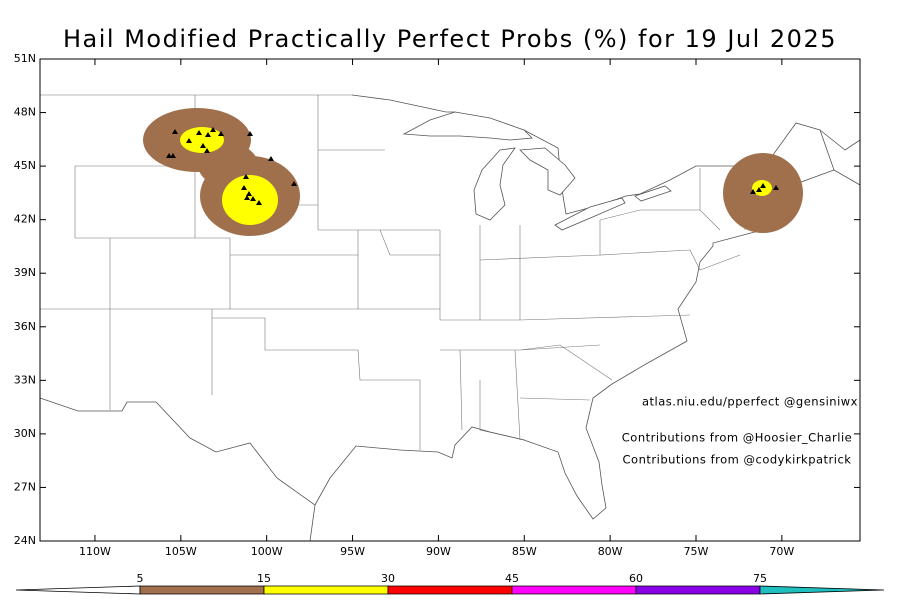 This screenshot has width=900, height=600. Describe the element at coordinates (181, 551) in the screenshot. I see `x-tick-label: 105W` at that location.